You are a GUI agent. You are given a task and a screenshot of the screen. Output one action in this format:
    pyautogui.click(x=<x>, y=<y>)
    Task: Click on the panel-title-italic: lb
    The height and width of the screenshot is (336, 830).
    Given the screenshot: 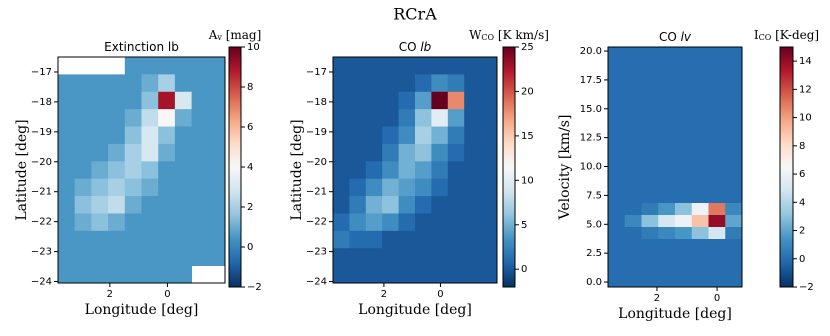 What is the action you would take?
    pyautogui.click(x=425, y=47)
    